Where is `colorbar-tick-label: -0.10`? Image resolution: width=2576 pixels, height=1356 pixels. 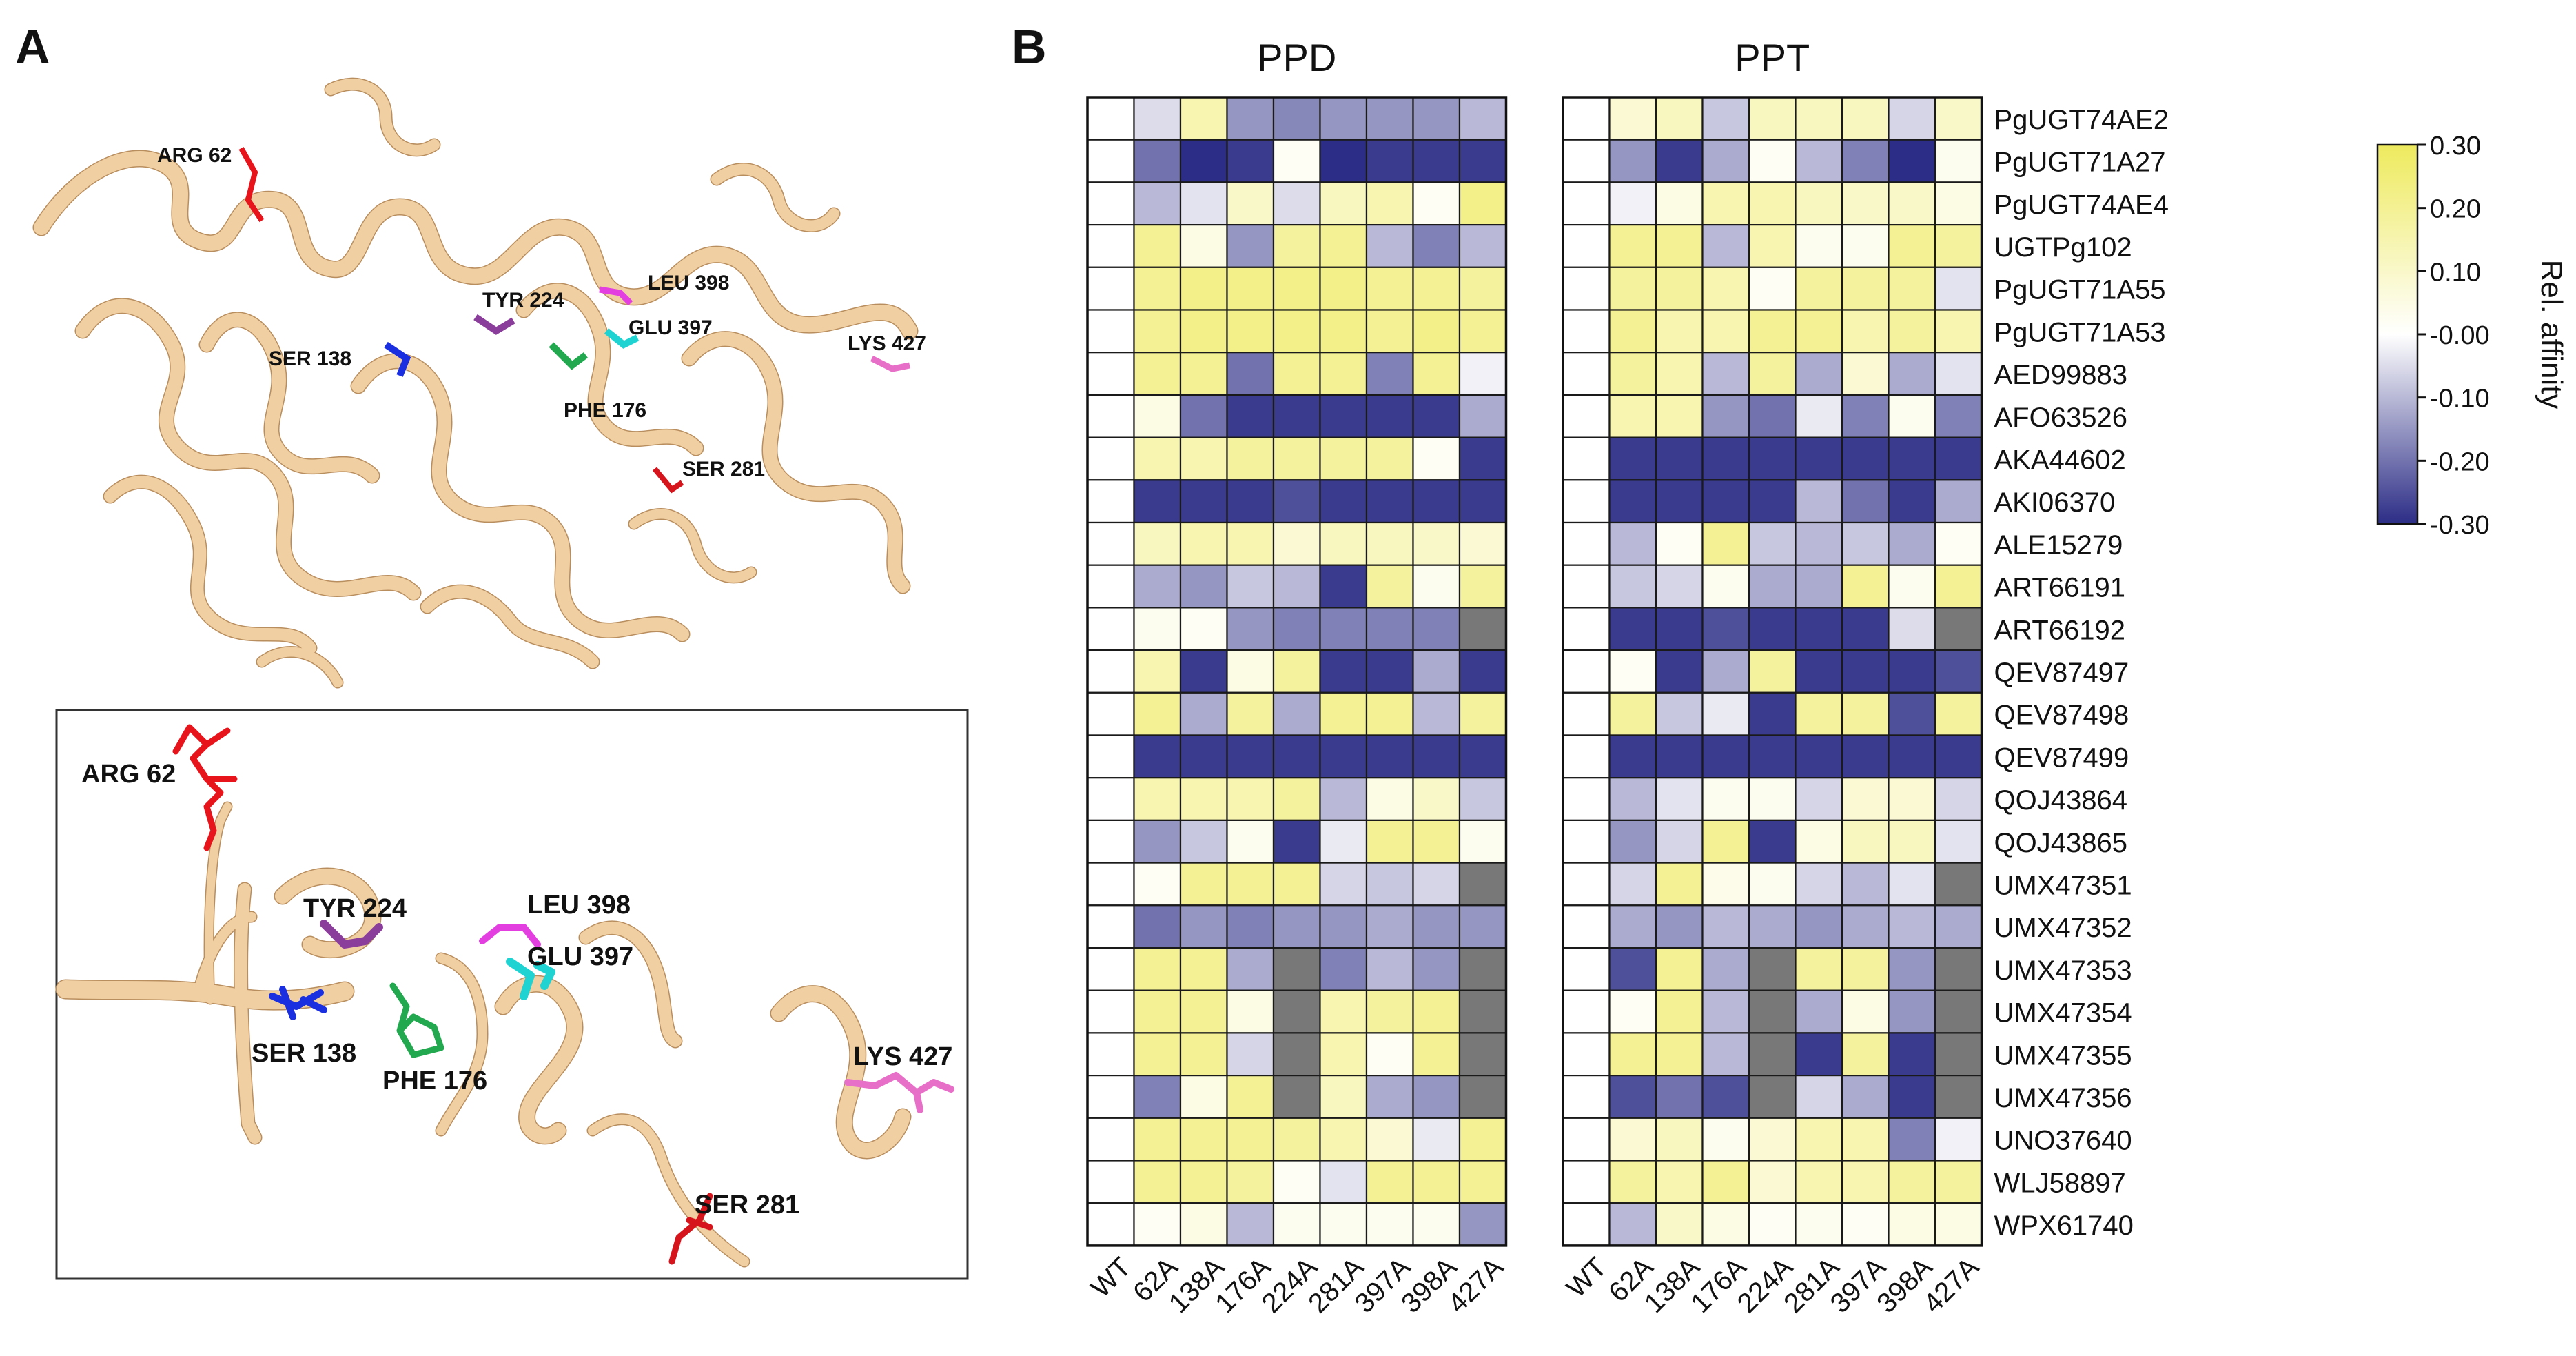
colorbar-tick-label: -0.10 is located at coordinates (2460, 399).